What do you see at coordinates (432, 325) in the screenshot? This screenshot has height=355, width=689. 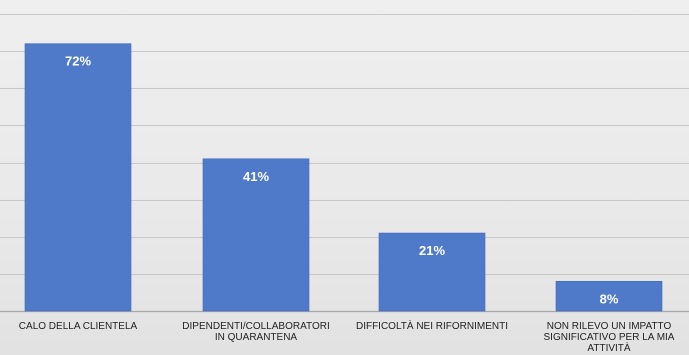 I see `category-label: DIFFICOLTÀ NEI RIFORNIMENTI` at bounding box center [432, 325].